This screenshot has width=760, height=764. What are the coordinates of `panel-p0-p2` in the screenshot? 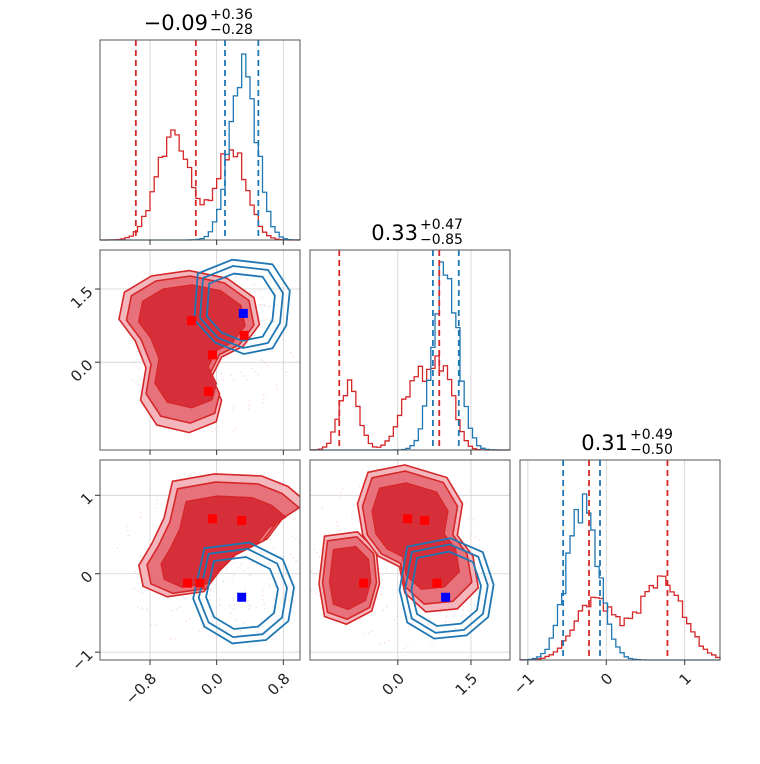 It's located at (208, 558).